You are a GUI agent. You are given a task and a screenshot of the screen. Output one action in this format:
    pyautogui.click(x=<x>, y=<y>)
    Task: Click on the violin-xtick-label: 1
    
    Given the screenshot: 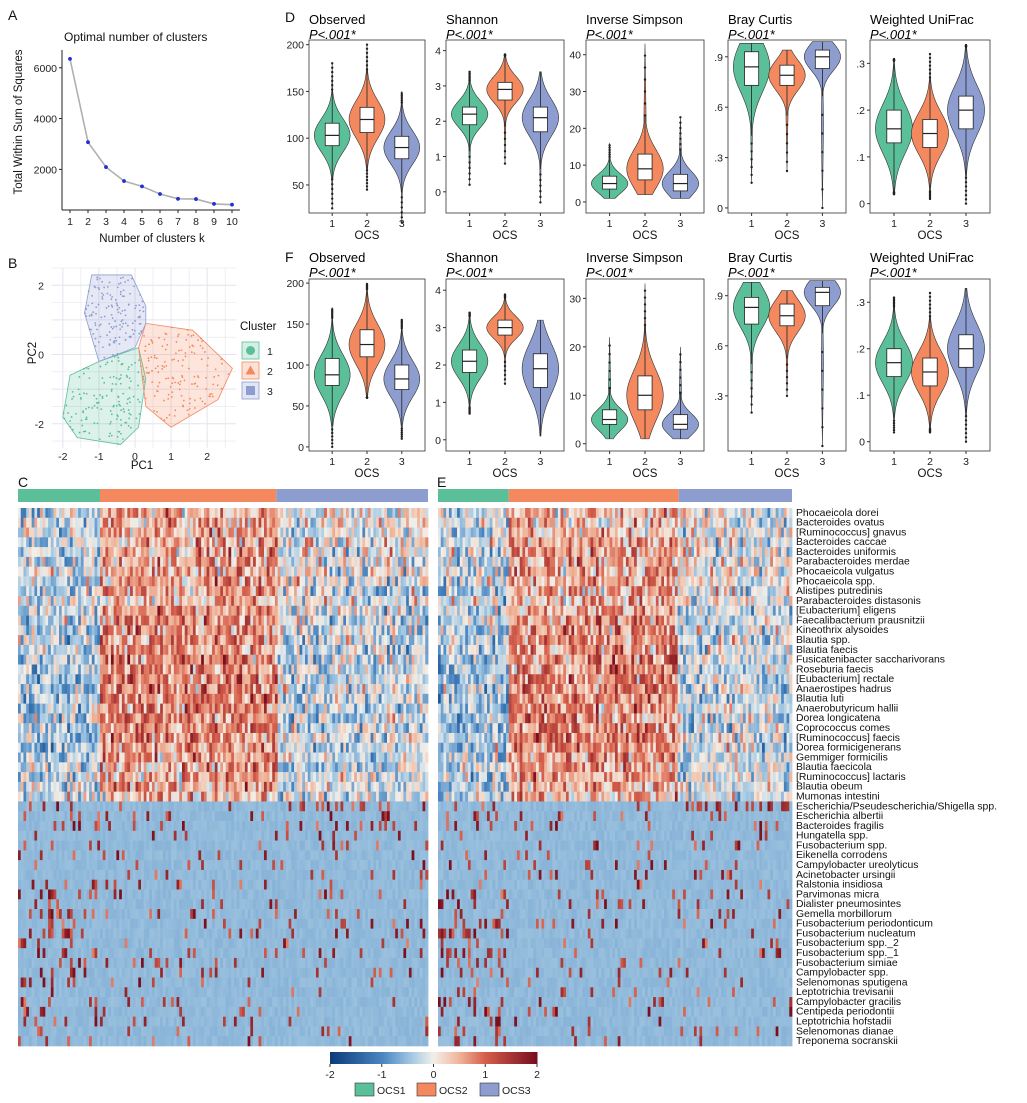 What is the action you would take?
    pyautogui.click(x=752, y=462)
    